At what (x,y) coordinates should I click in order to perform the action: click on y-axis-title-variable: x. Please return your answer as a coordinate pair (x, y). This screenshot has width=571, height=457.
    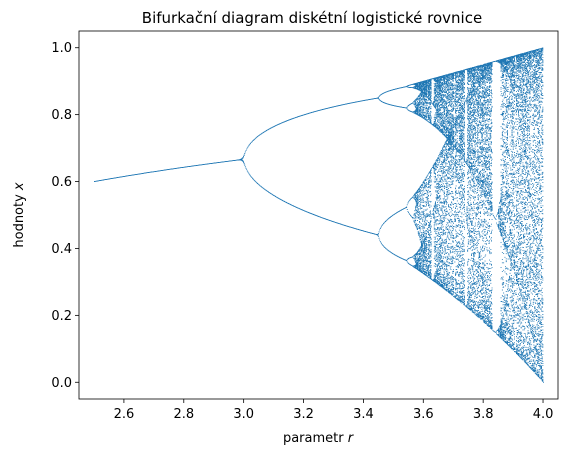
    Looking at the image, I should click on (19, 186).